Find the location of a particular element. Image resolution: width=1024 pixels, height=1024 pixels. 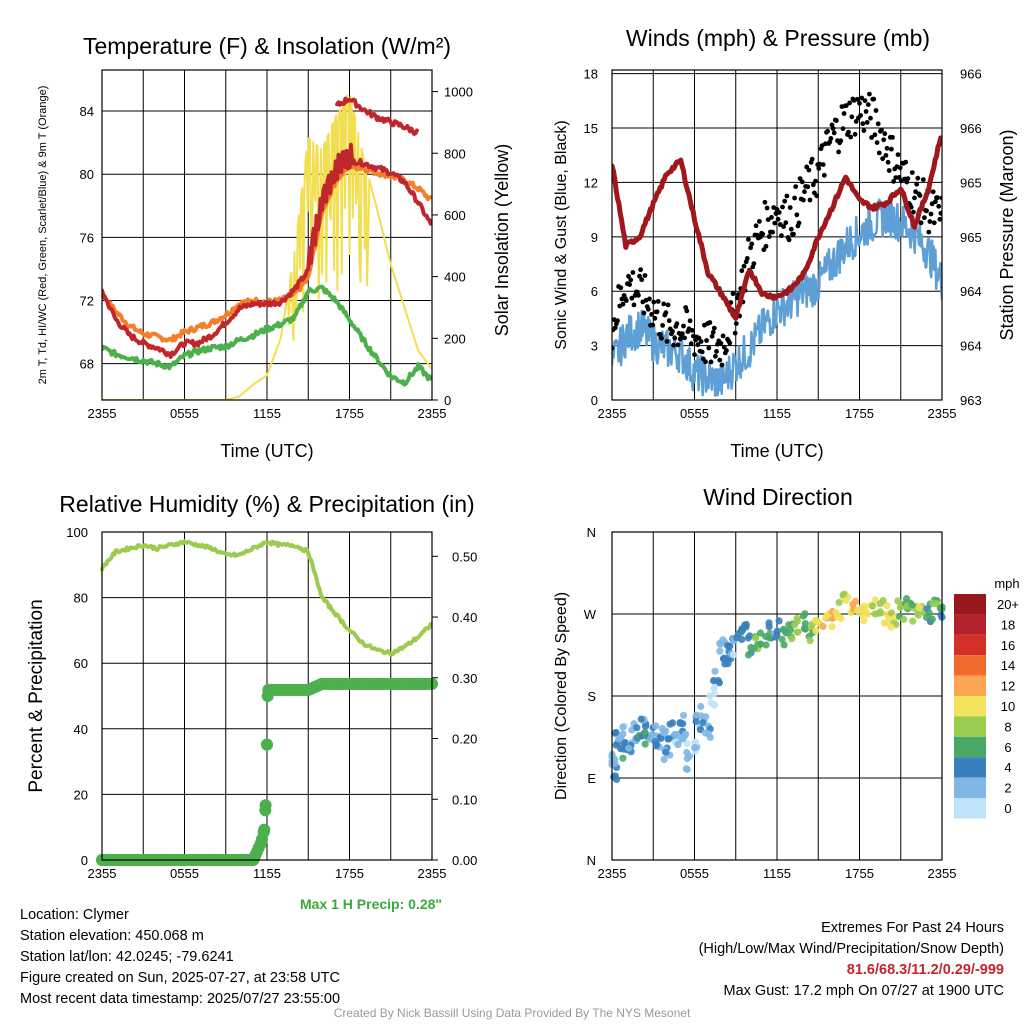

station-latlon: Station lat/lon: 42.0245; -79.6241 is located at coordinates (127, 957).